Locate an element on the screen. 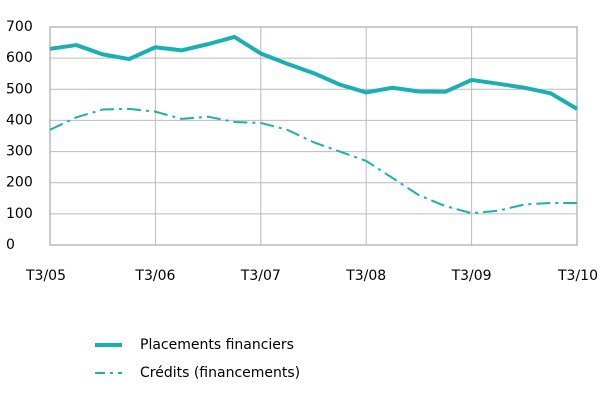  x-tick-label: T3/06 is located at coordinates (154, 276).